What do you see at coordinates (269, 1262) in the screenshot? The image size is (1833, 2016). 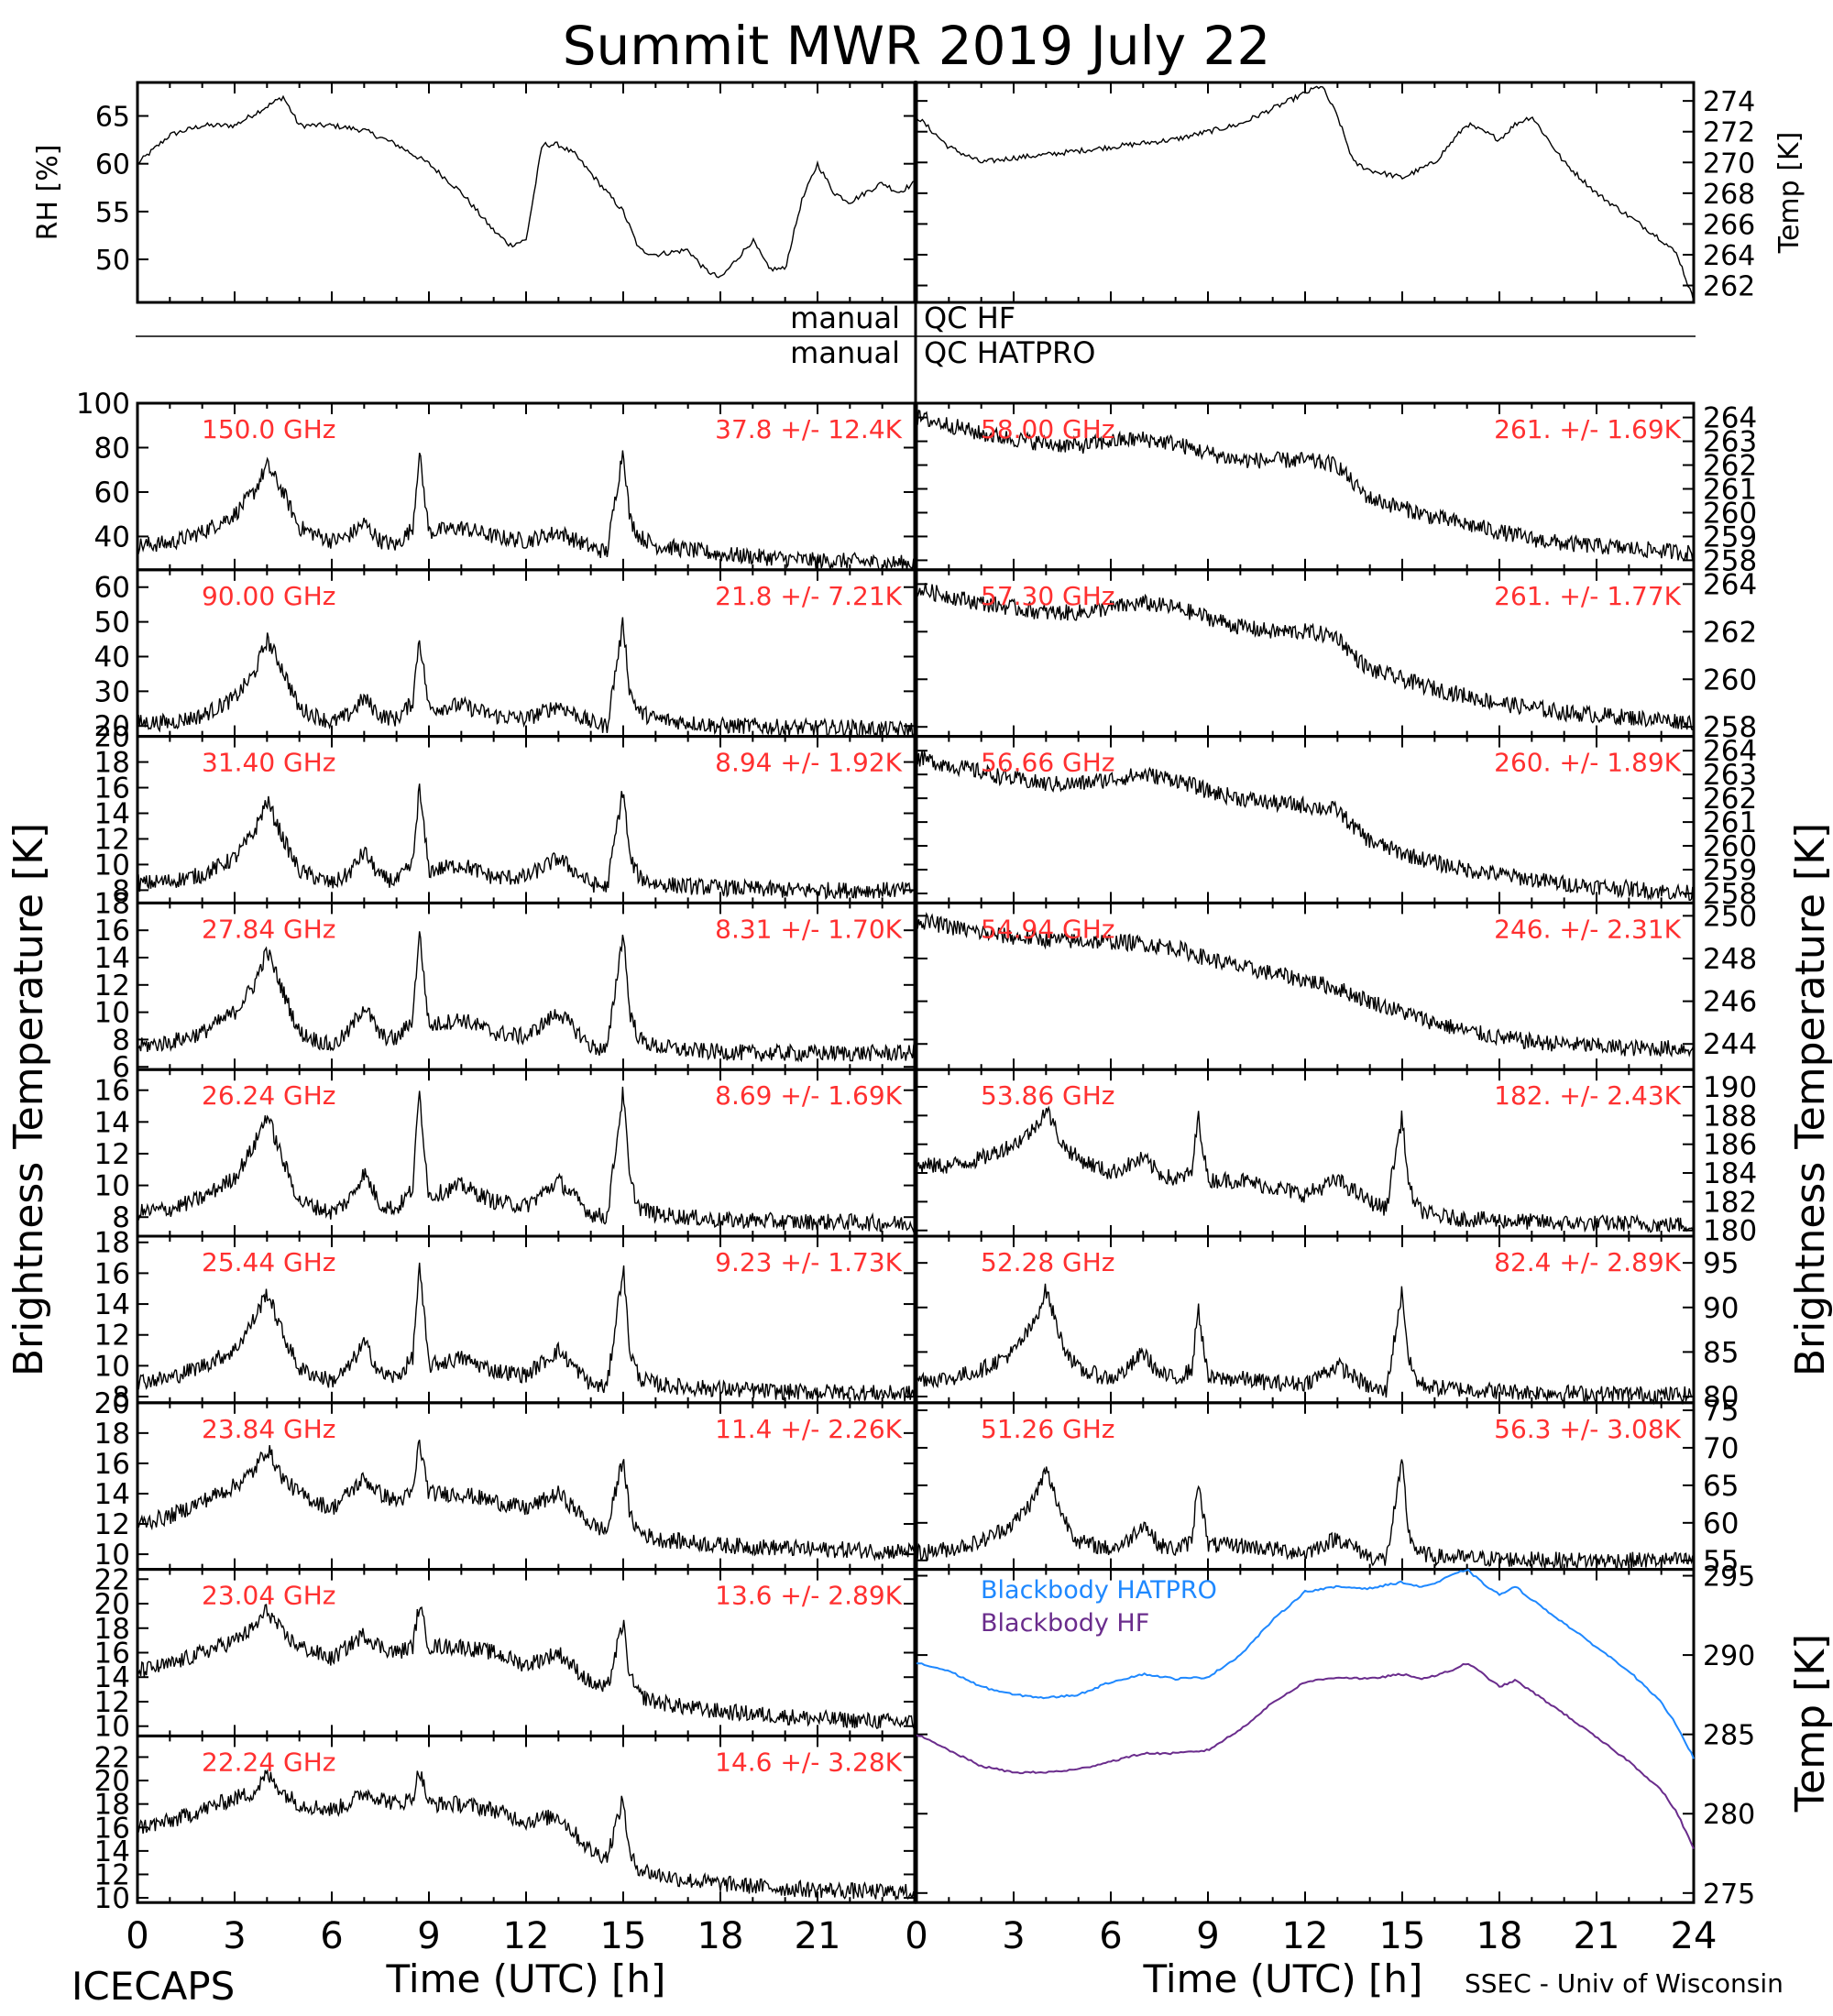 I see `frequency-label: 25.44 GHz` at bounding box center [269, 1262].